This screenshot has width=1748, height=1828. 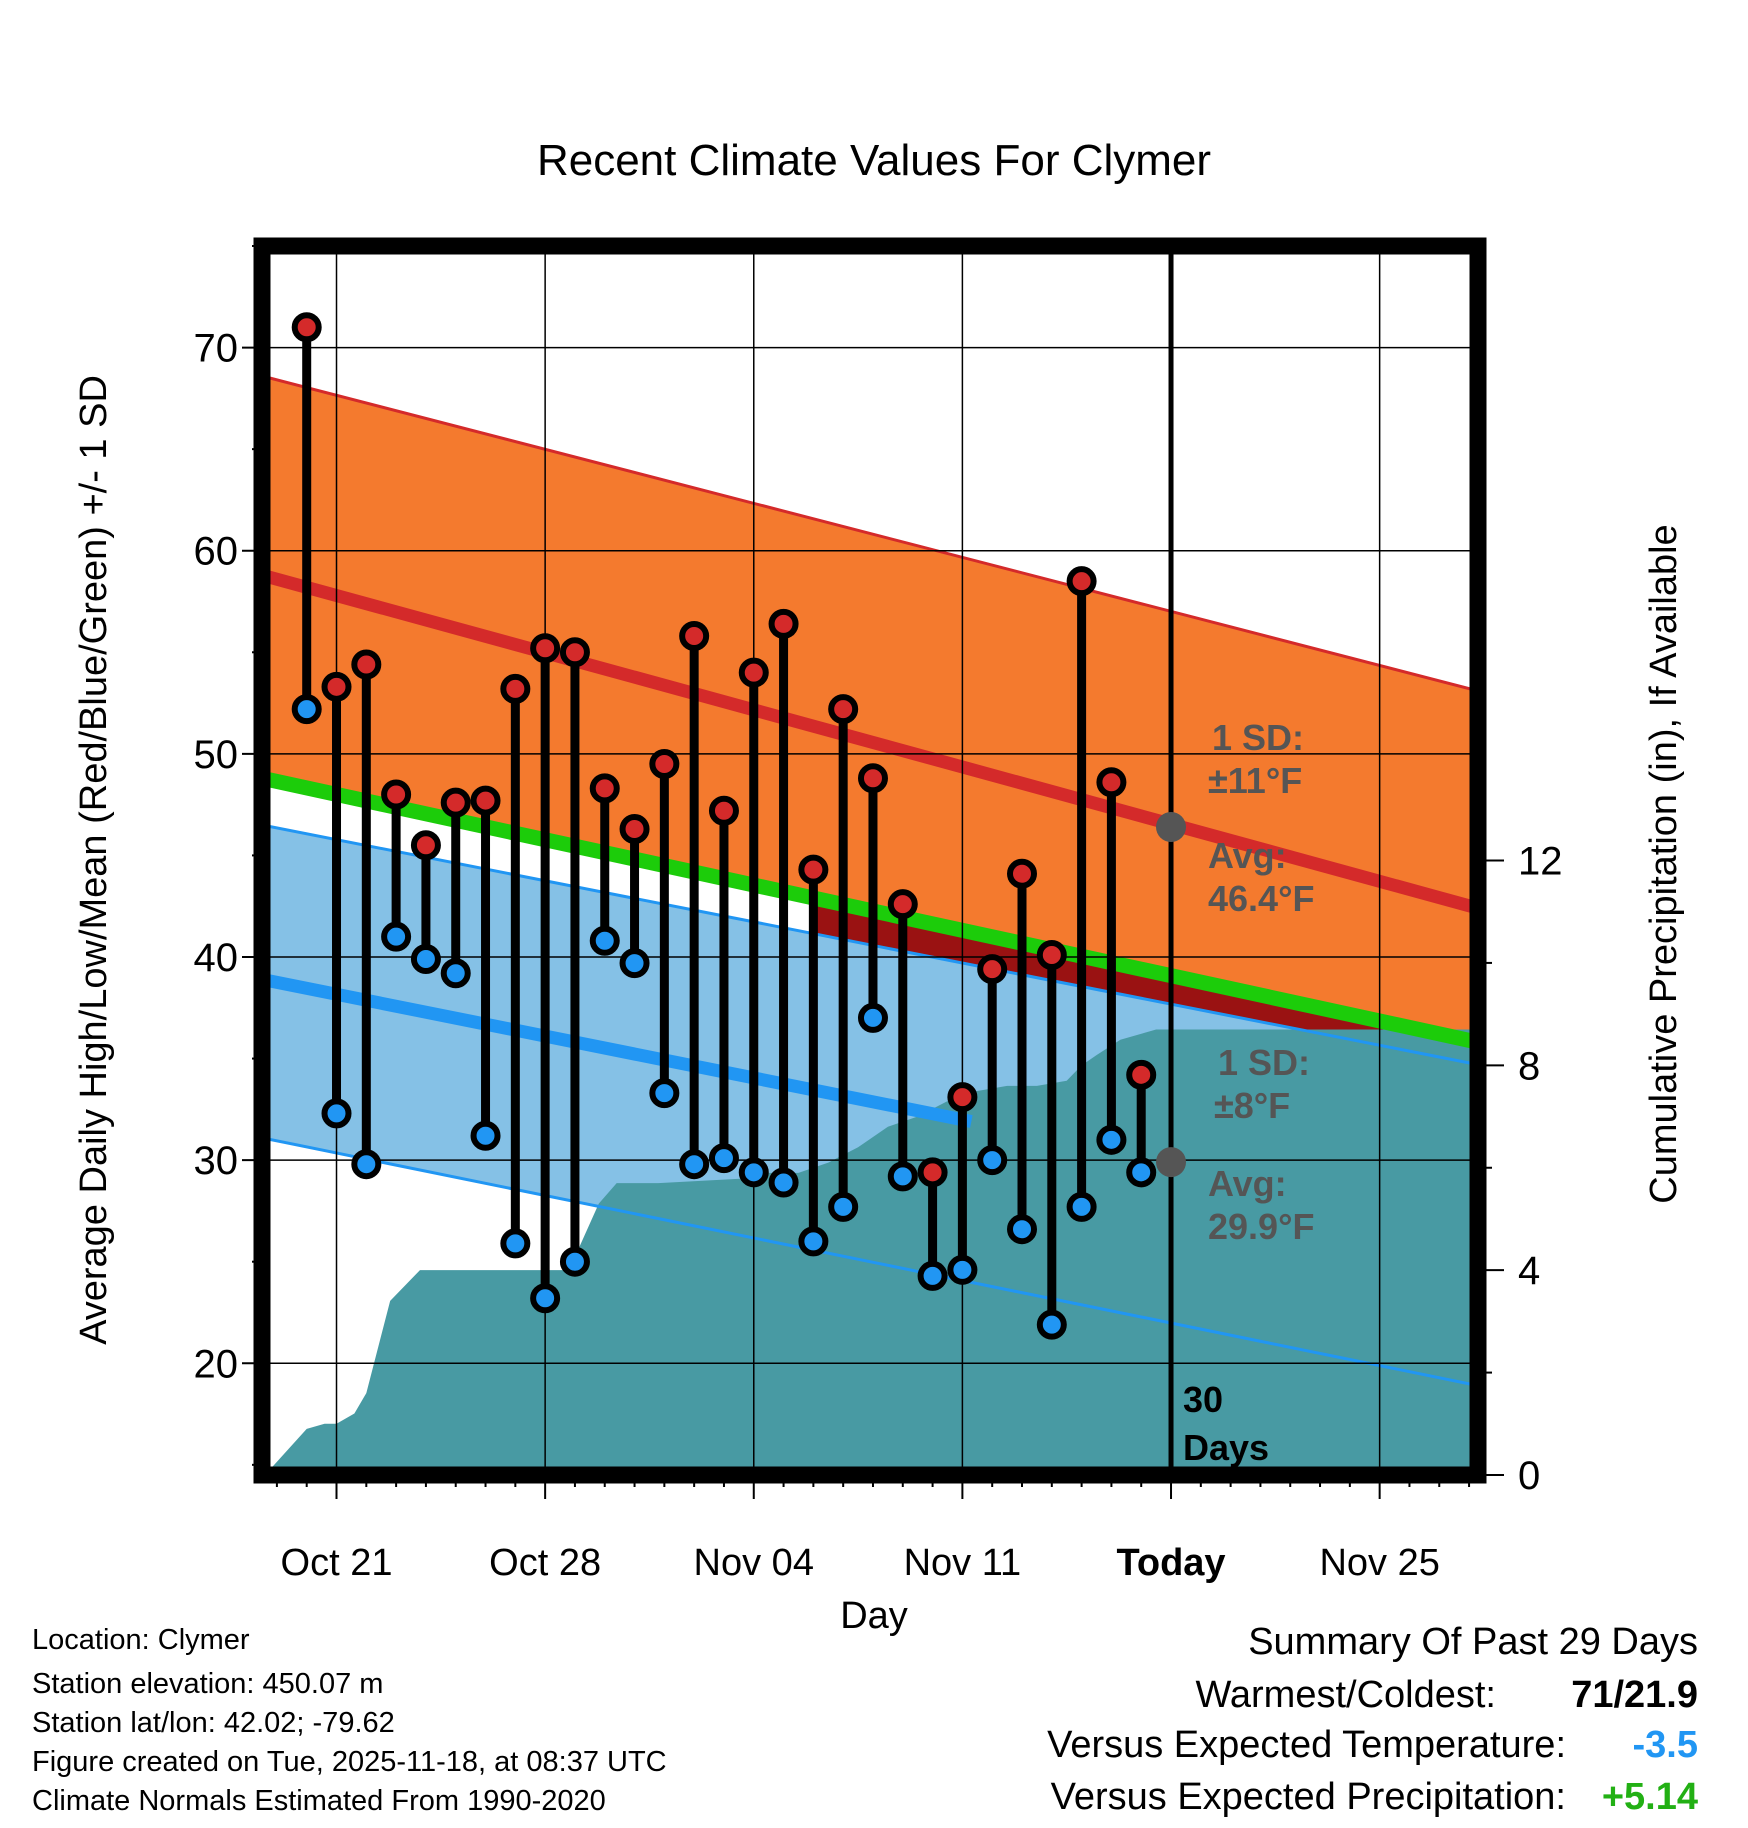 What do you see at coordinates (870, 1262) in the screenshot?
I see `low-lower-sd-line` at bounding box center [870, 1262].